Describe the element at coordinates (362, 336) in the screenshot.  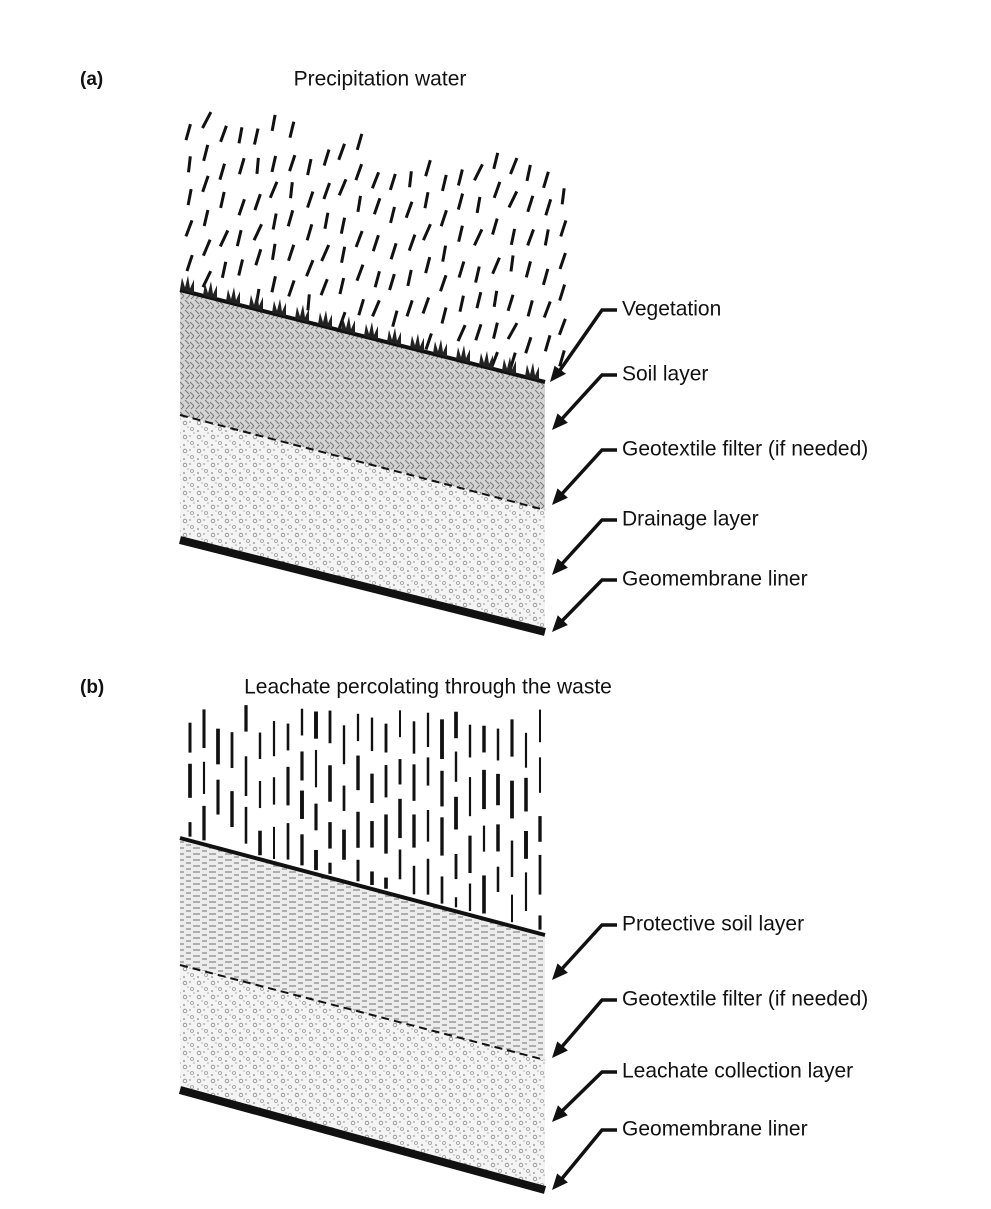
I see `surface-line` at that location.